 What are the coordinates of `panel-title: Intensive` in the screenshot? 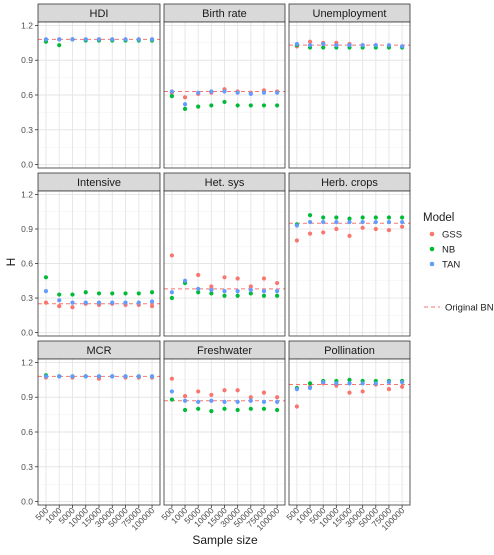 It's located at (99, 183).